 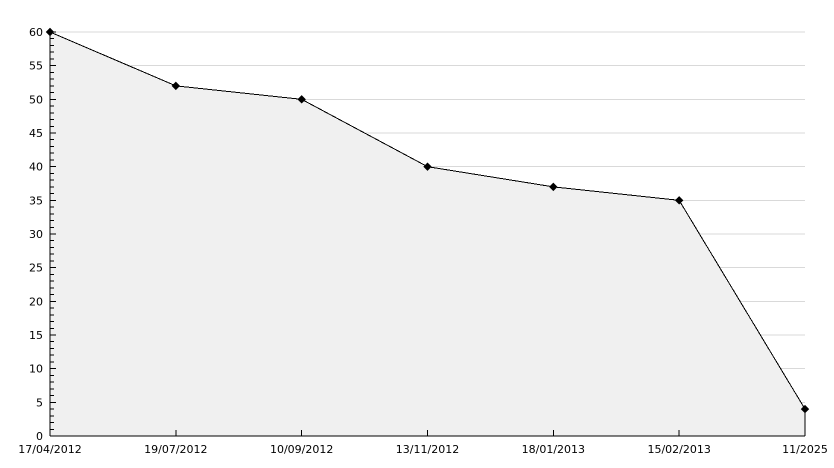 I want to click on y-axis-label: 40, so click(x=36, y=167).